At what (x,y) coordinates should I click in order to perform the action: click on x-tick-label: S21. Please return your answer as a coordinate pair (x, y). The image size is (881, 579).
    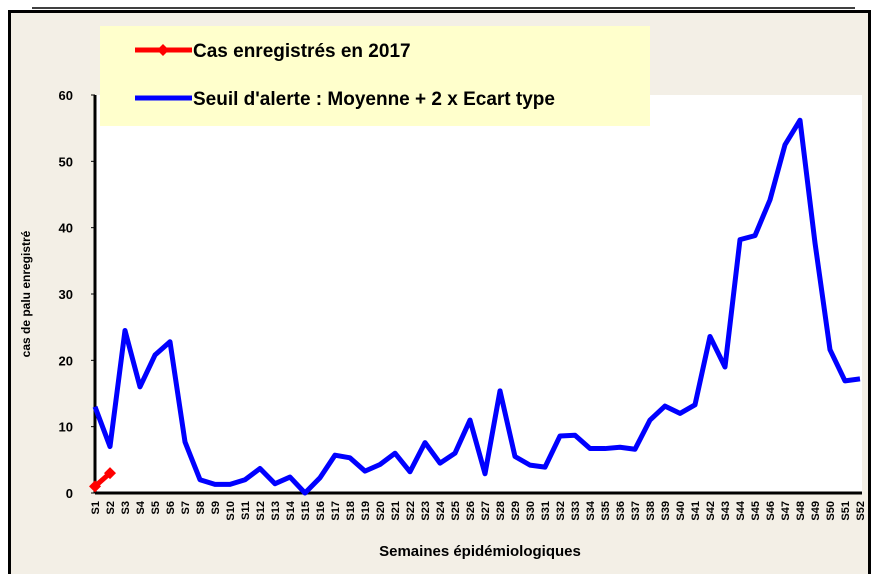
    Looking at the image, I should click on (396, 511).